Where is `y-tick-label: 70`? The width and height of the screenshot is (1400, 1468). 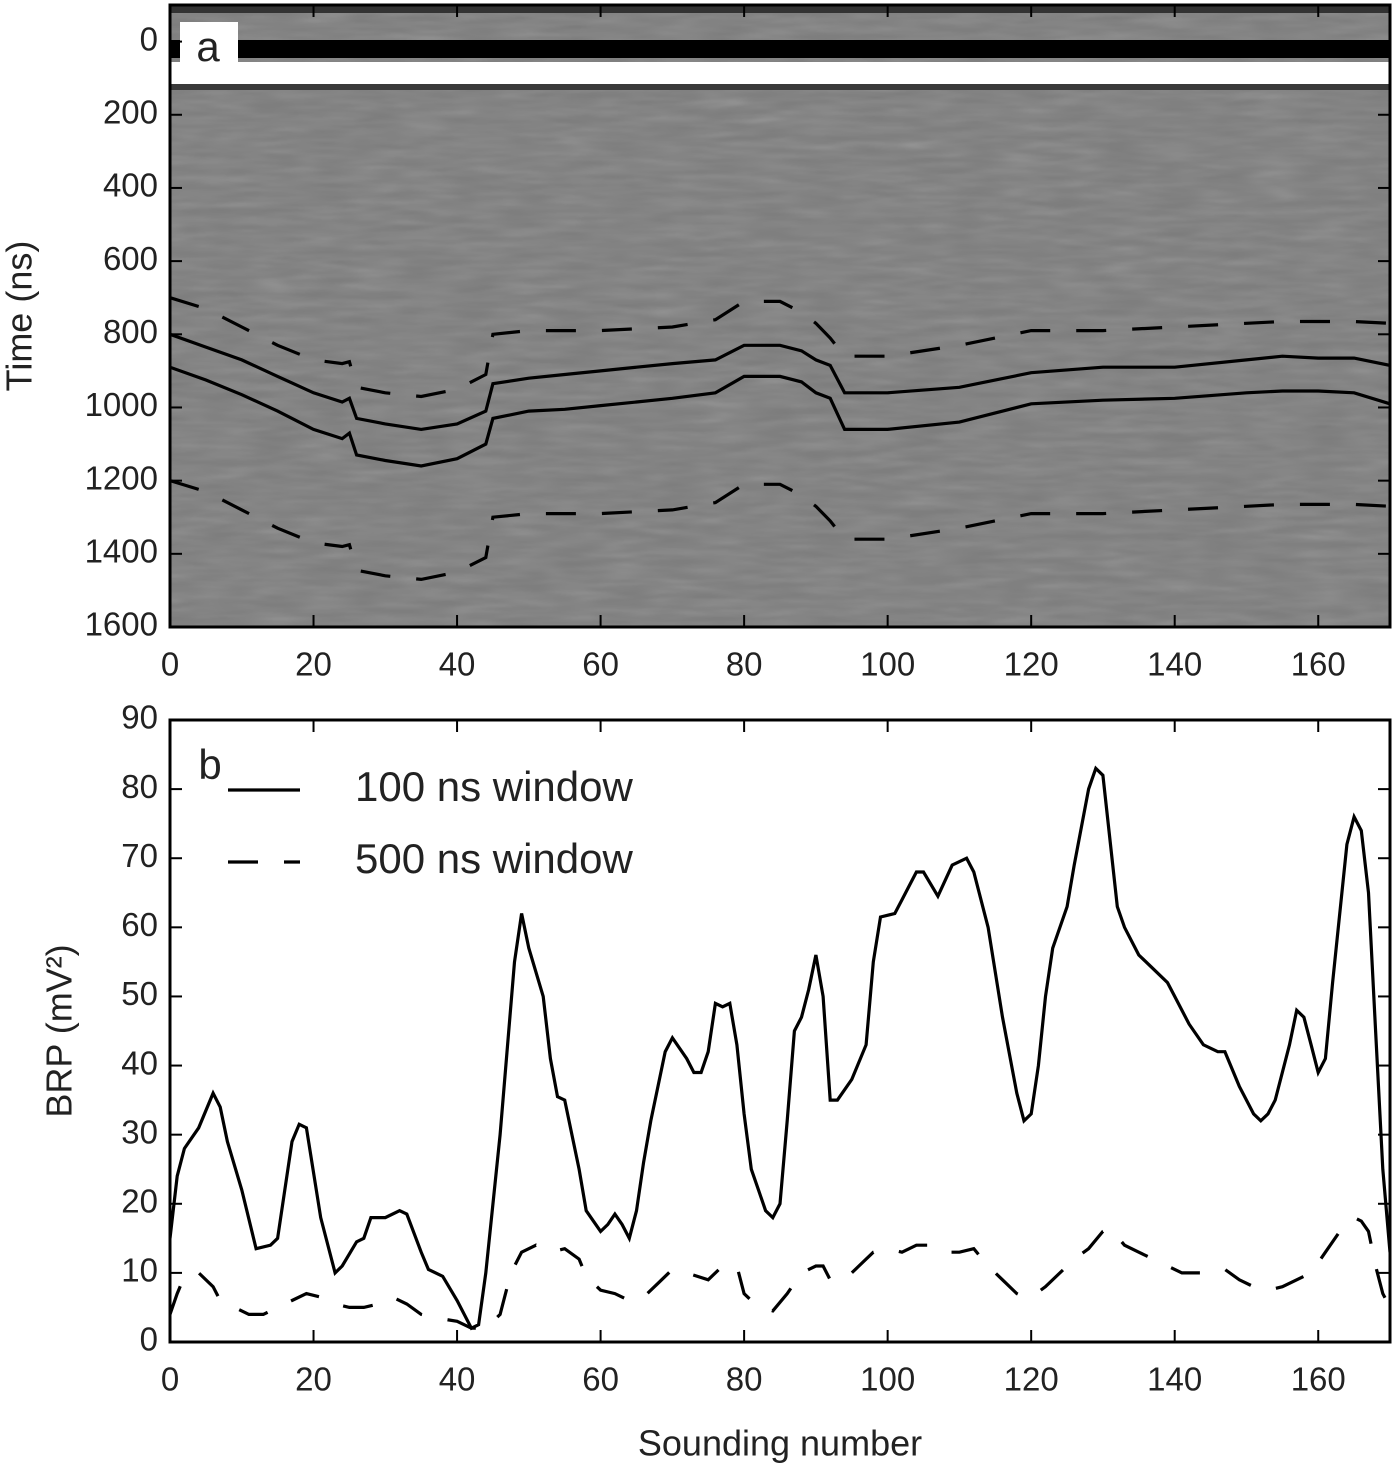 y-tick-label: 70 is located at coordinates (139, 855).